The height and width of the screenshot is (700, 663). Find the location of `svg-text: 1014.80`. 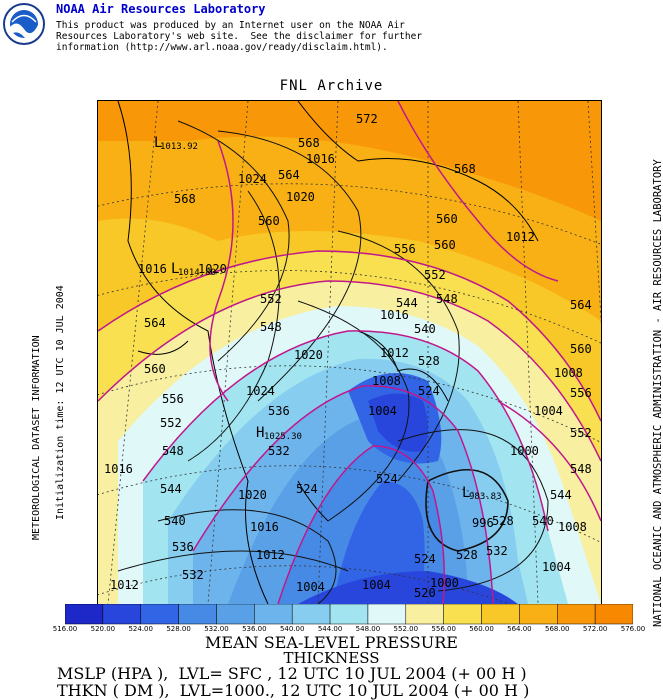

svg-text: 1014.80 is located at coordinates (197, 273).